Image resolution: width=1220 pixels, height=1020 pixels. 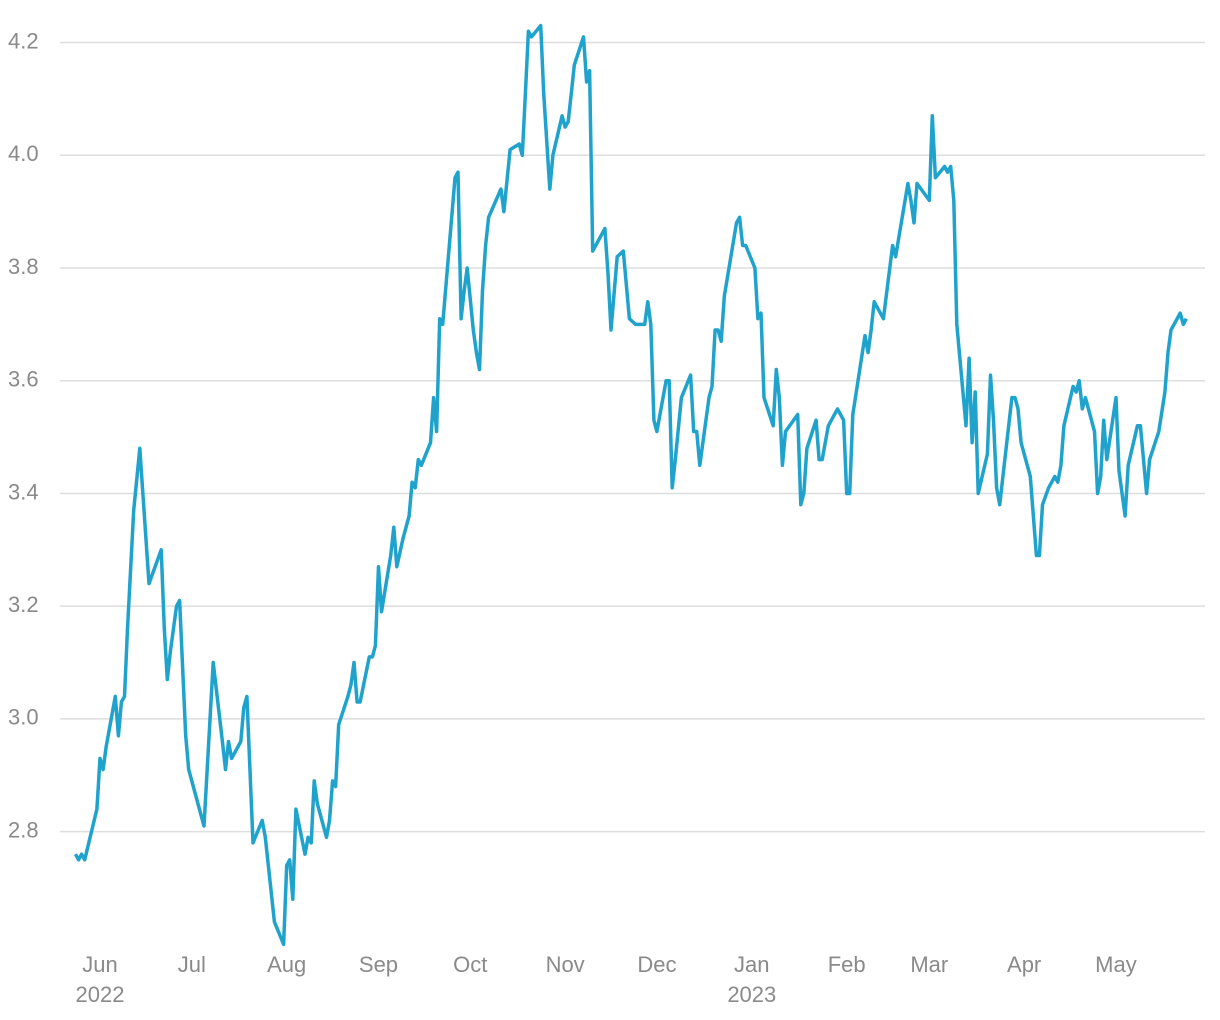 I want to click on x-tick-label: May, so click(x=1116, y=964).